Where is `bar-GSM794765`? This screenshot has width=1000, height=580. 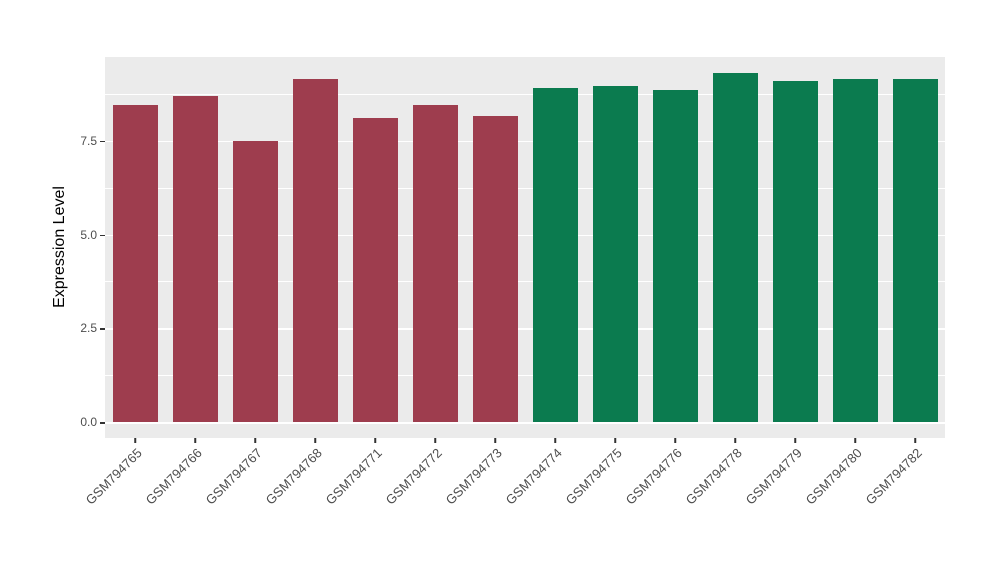 bar-GSM794765 is located at coordinates (135, 263).